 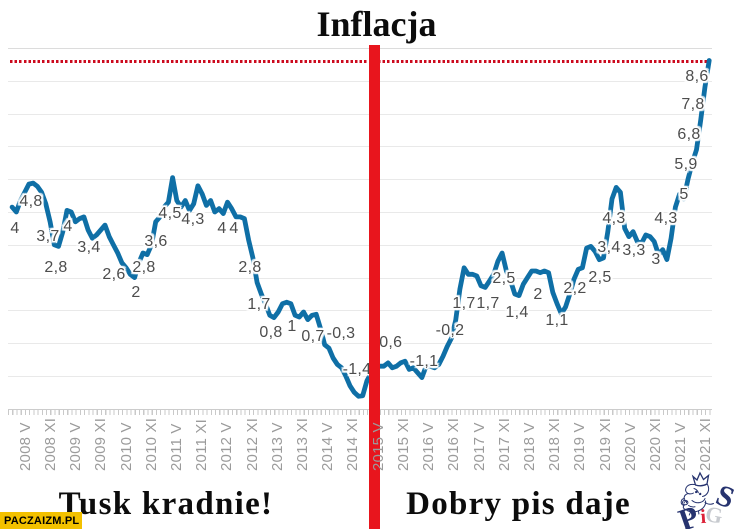 I want to click on svg-text: S, so click(x=723, y=496).